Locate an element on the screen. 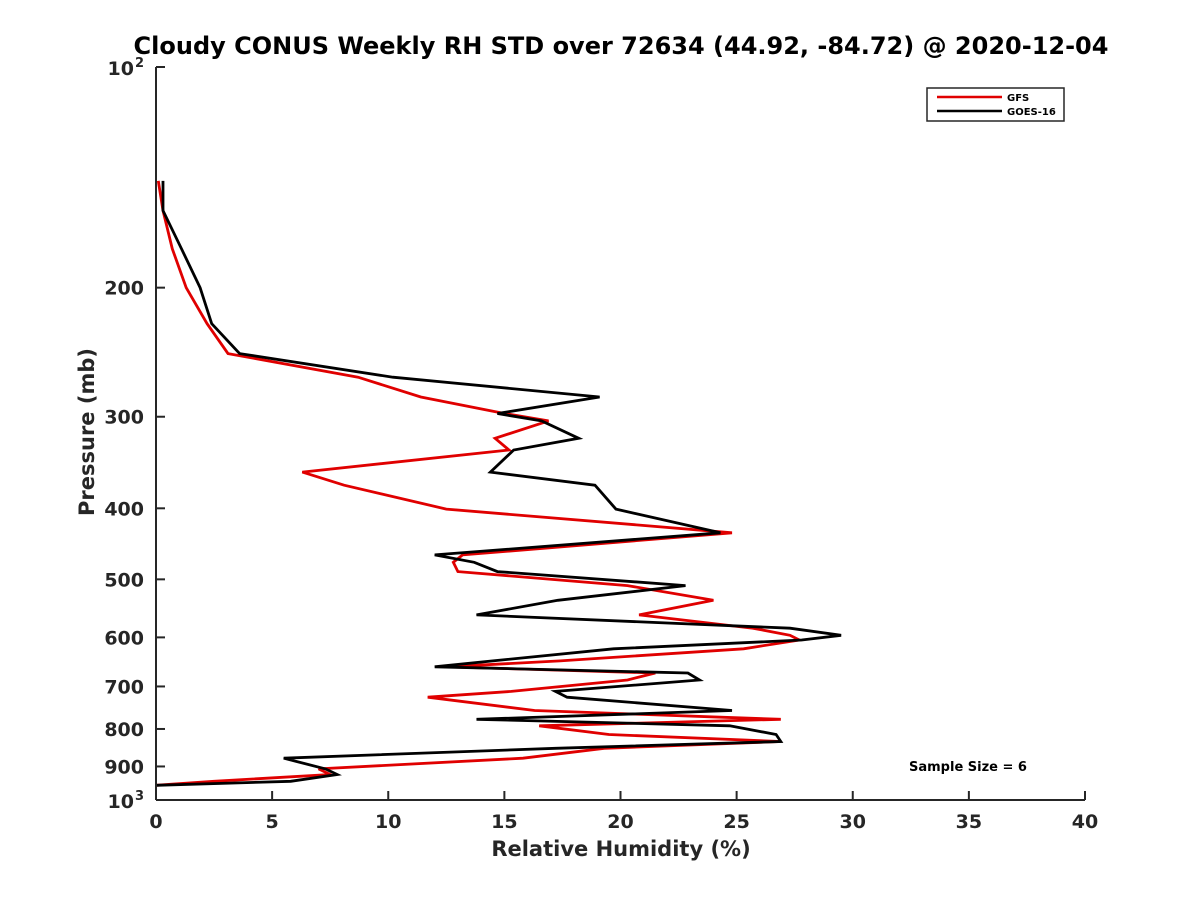 The image size is (1200, 900). y-tick-label: 800 is located at coordinates (124, 730).